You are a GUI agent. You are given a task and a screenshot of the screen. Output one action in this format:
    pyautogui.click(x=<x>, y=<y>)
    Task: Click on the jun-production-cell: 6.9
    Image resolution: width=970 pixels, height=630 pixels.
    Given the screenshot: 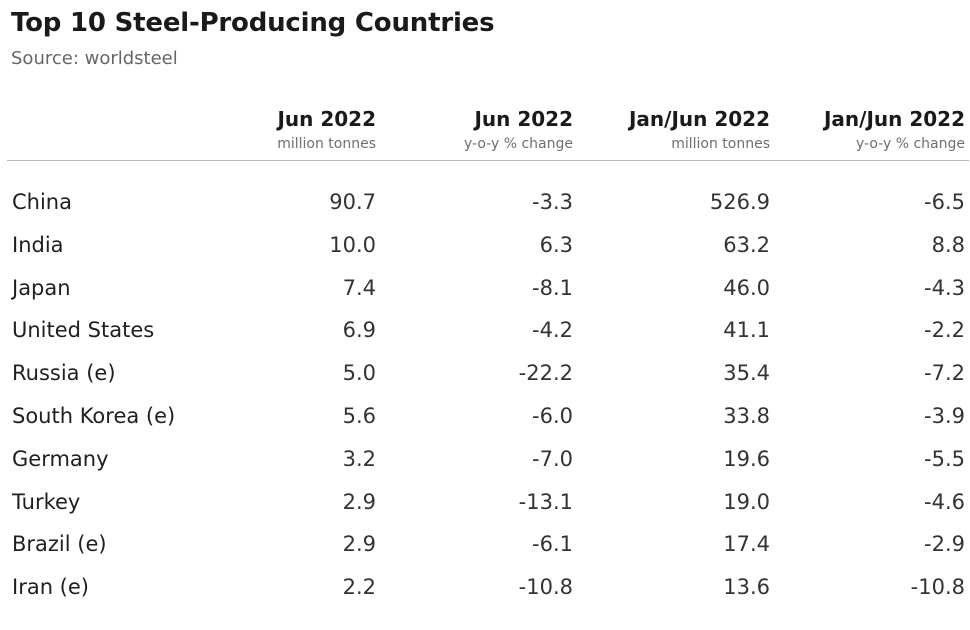 What is the action you would take?
    pyautogui.click(x=359, y=330)
    